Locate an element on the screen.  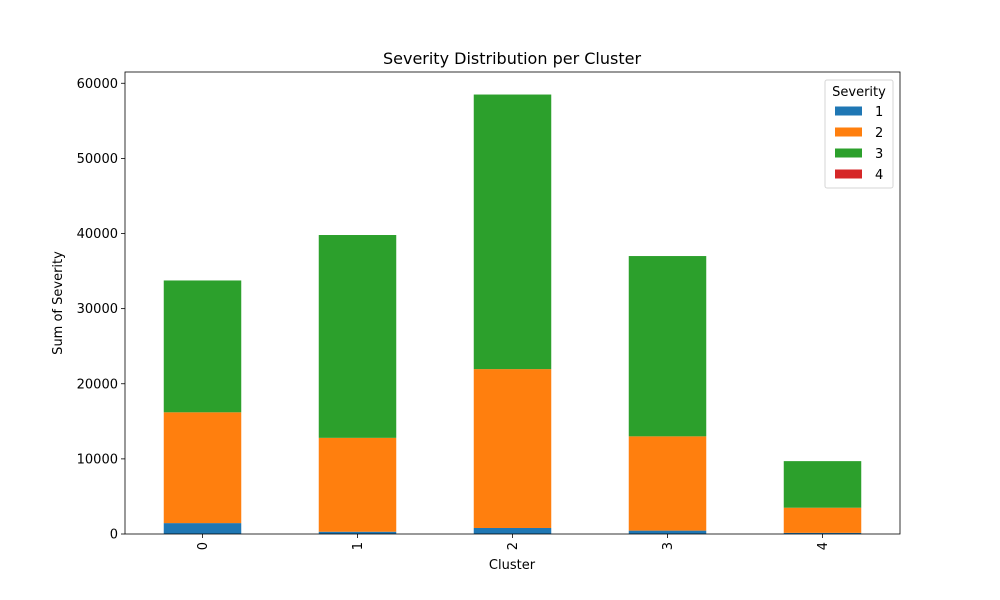
x-tick-label: 1 is located at coordinates (358, 546).